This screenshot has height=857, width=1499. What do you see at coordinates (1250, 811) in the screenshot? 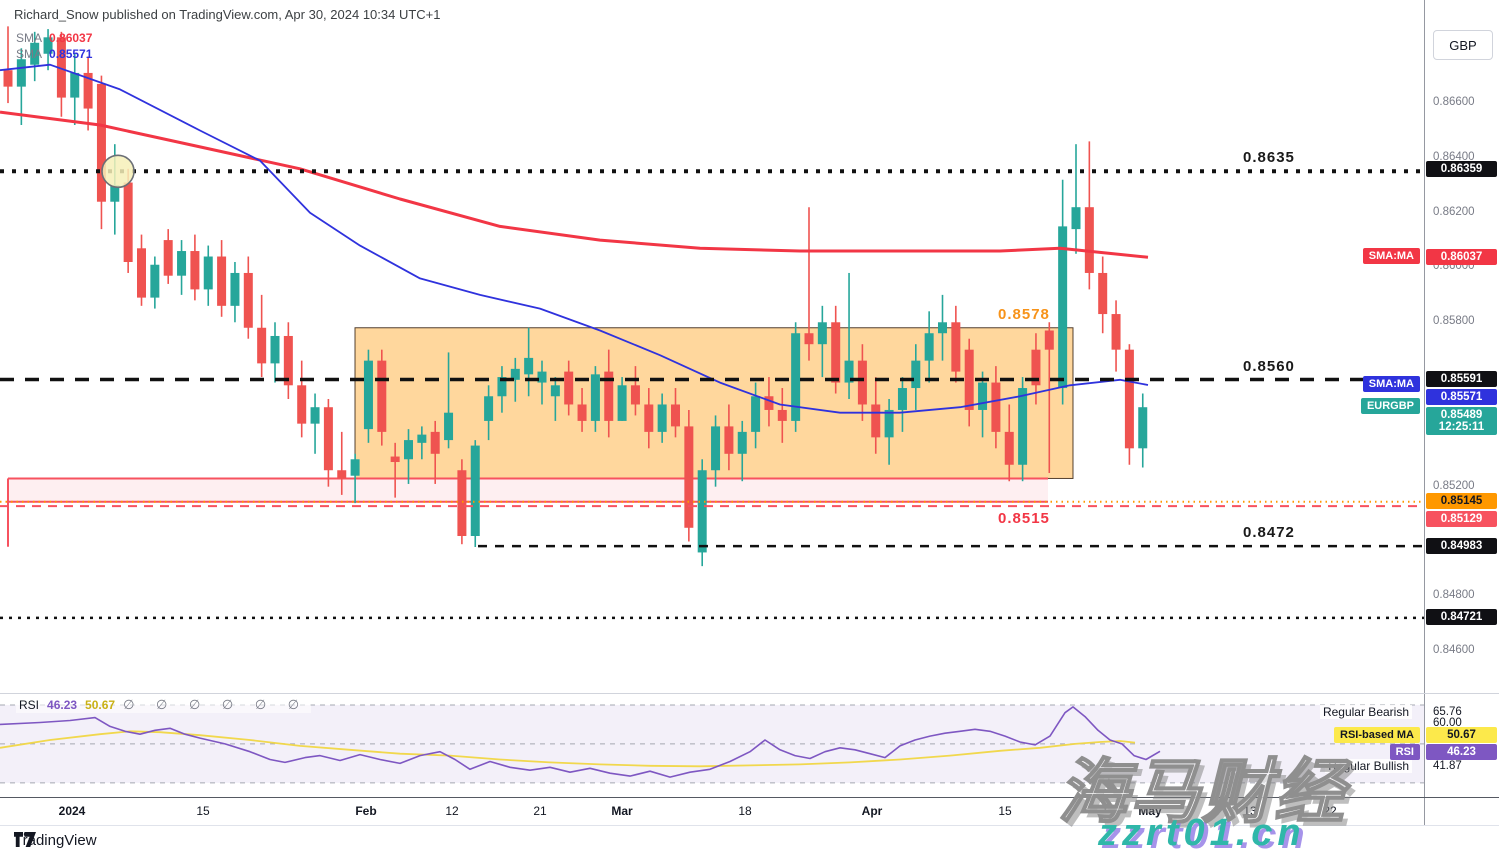
I see `time-axis-label: 13` at bounding box center [1250, 811].